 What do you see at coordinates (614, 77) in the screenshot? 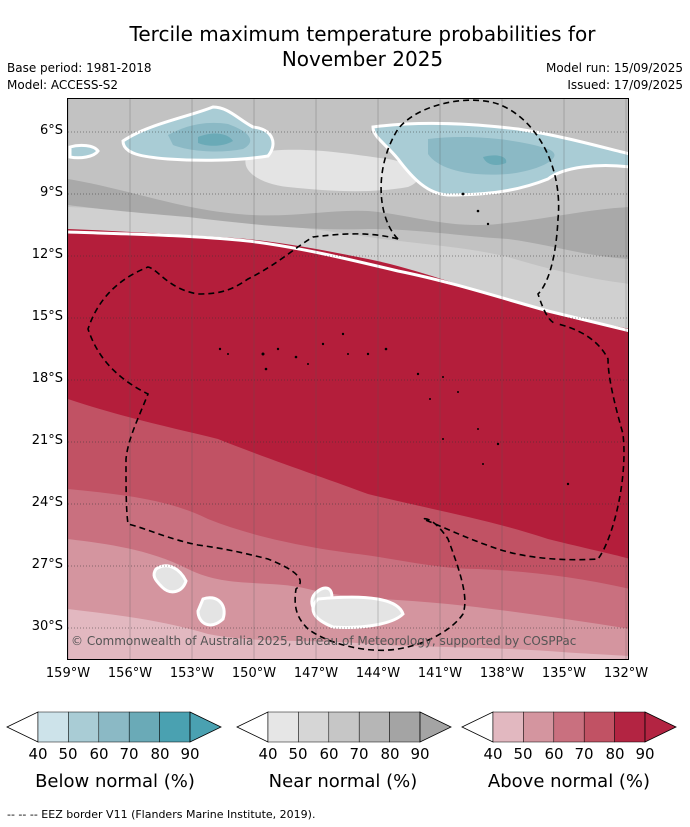
I see `meta-right: Model run: 15/09/2025 Issued: 17/09/2025` at bounding box center [614, 77].